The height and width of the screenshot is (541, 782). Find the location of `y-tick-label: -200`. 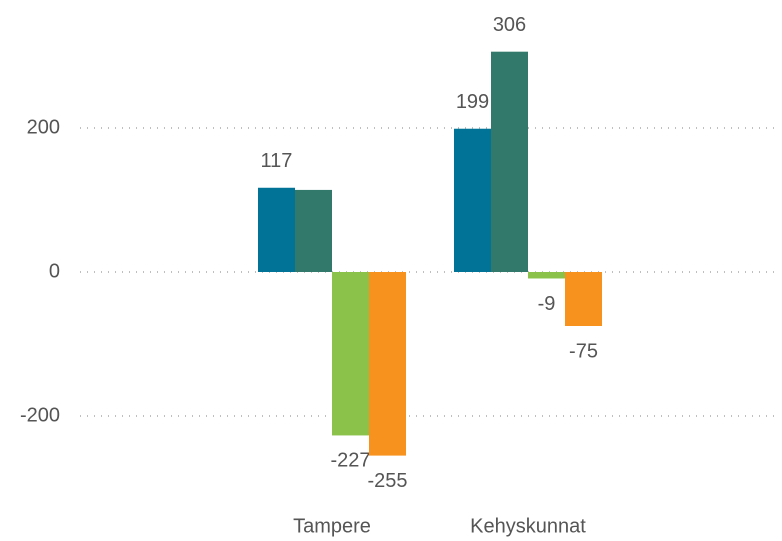

y-tick-label: -200 is located at coordinates (40, 415).